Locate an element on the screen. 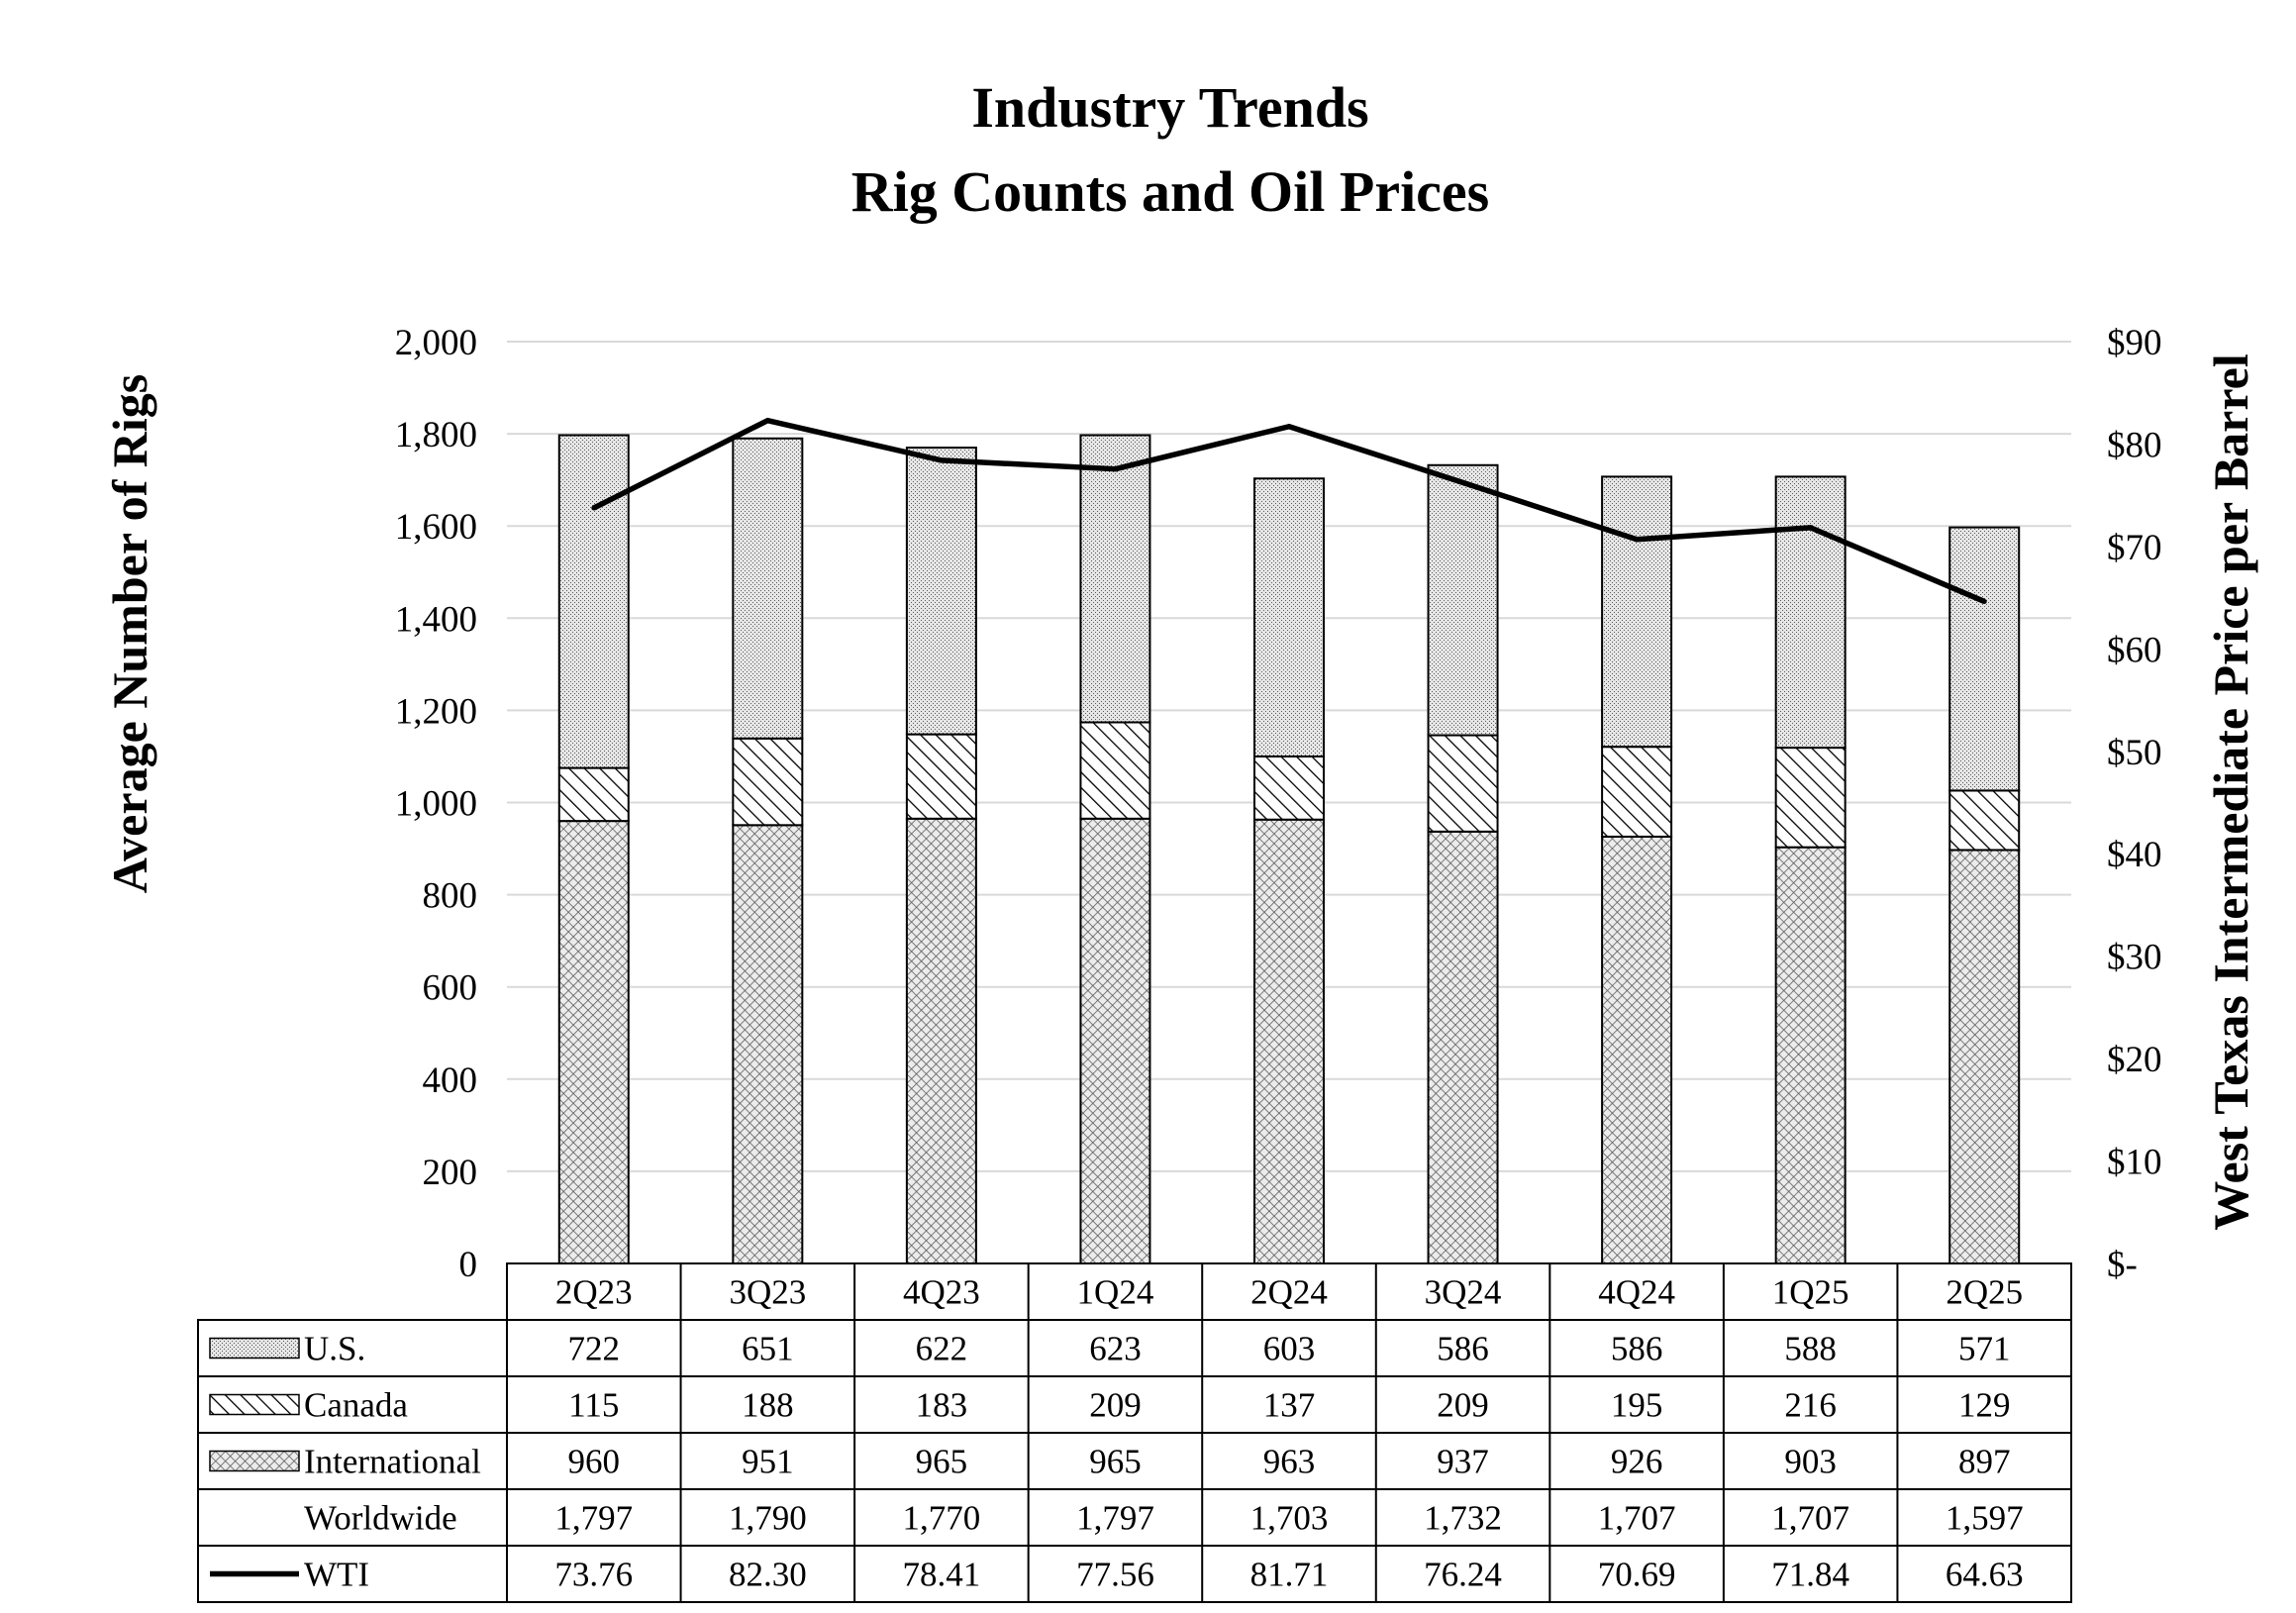  y-tick-label: 600 is located at coordinates (451, 989).